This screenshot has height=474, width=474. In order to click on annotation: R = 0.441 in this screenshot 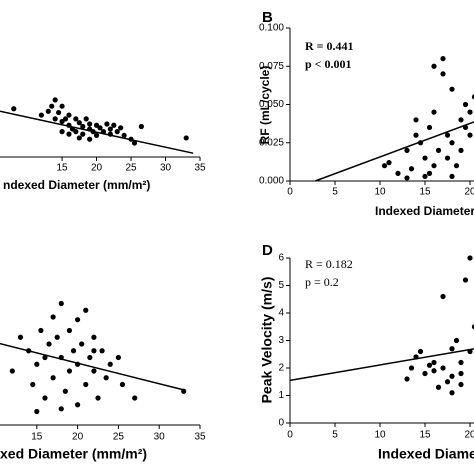, I will do `click(329, 46)`.